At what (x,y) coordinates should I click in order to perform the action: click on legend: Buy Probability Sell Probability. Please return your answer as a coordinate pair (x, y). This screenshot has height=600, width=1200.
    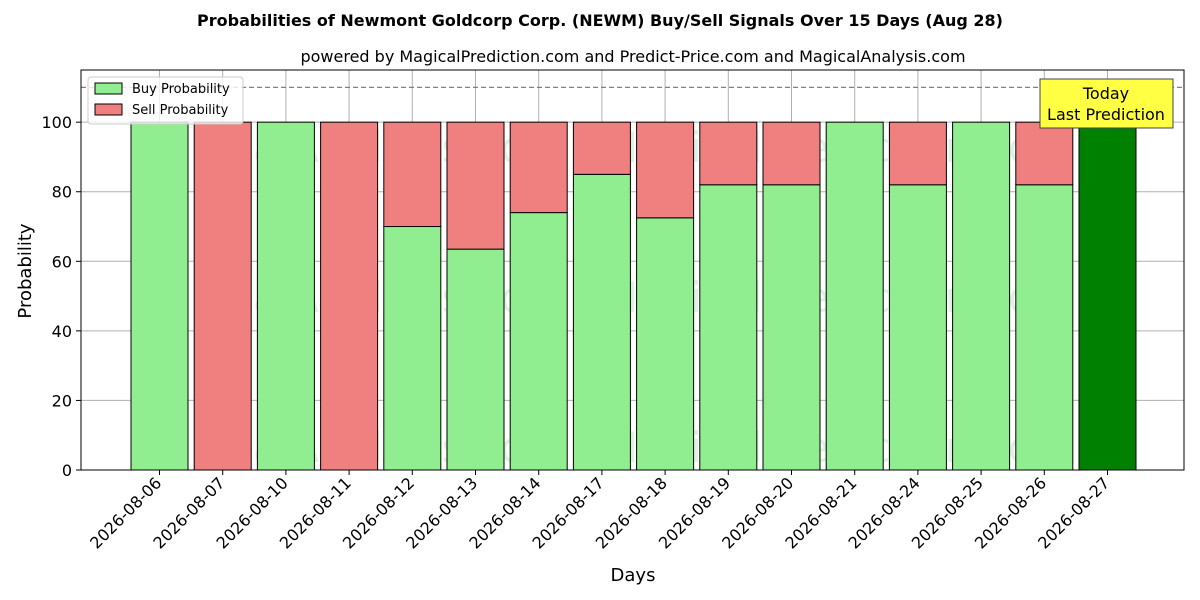
    Looking at the image, I should click on (165, 100).